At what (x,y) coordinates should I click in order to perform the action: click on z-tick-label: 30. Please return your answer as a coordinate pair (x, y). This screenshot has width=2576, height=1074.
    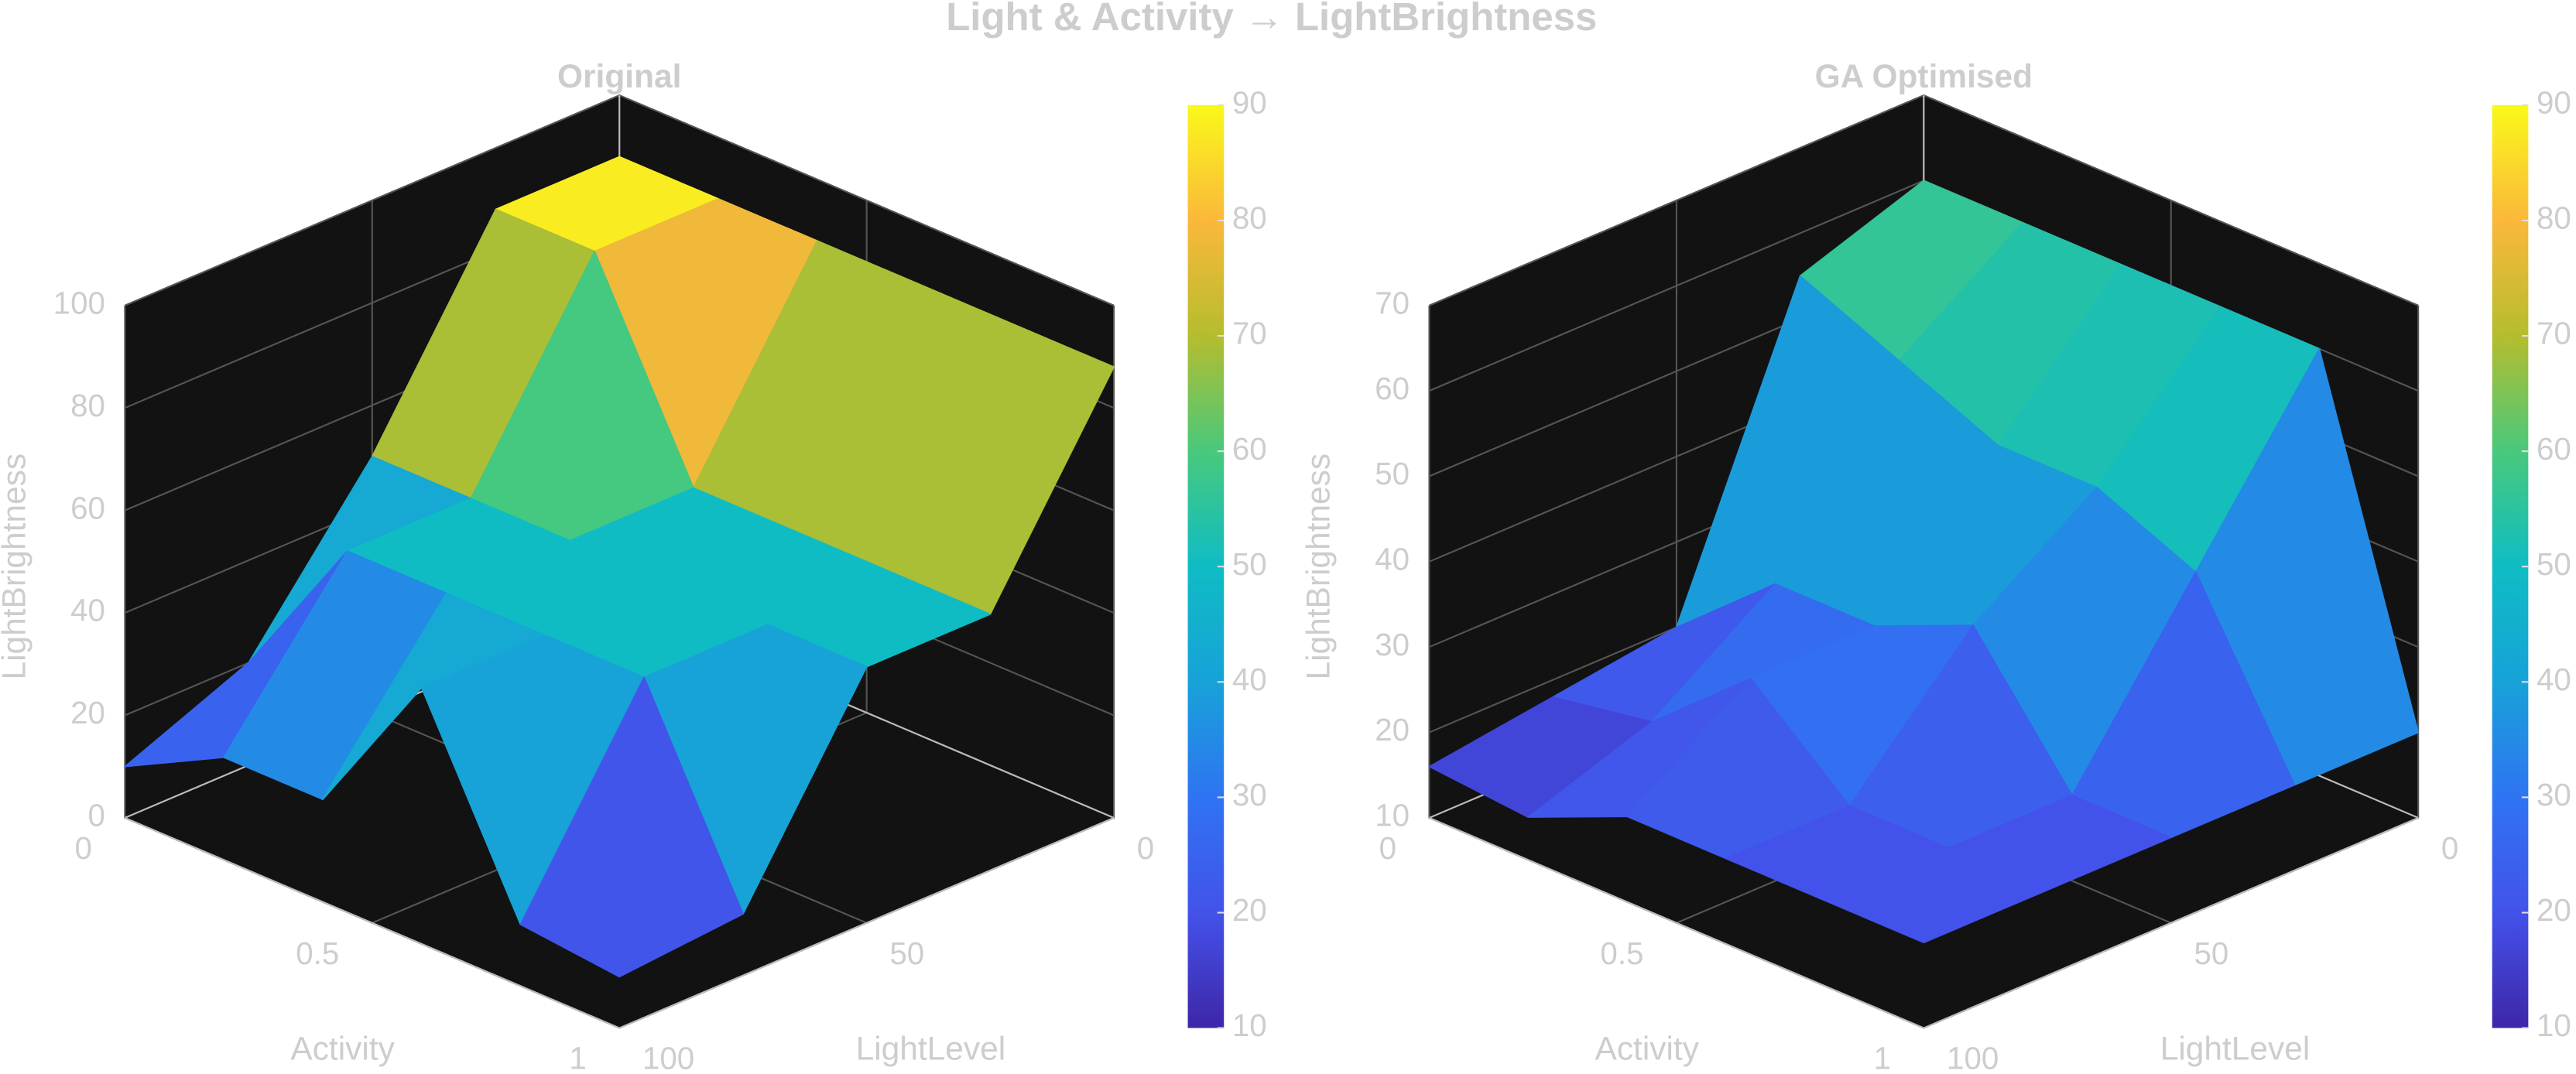
    Looking at the image, I should click on (1392, 644).